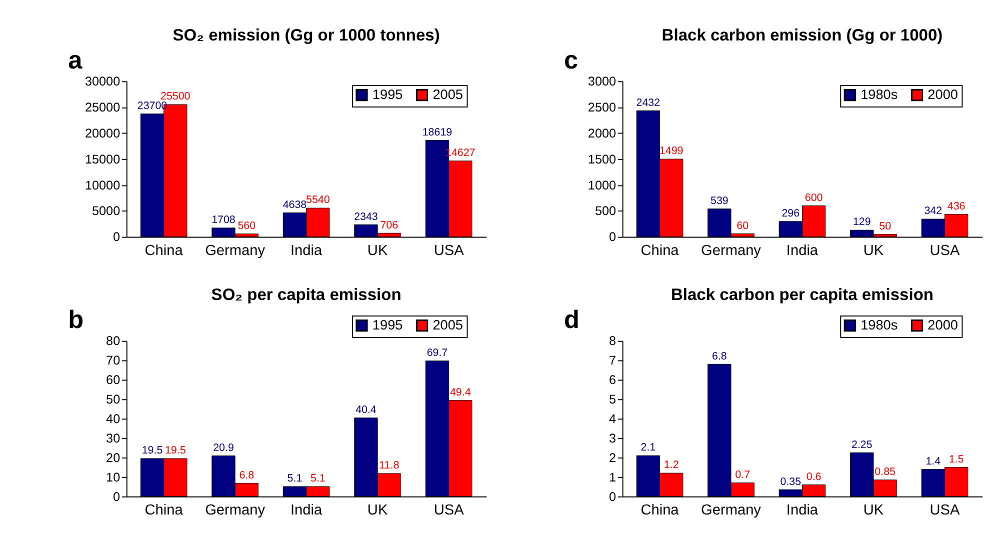 Image resolution: width=987 pixels, height=556 pixels. What do you see at coordinates (862, 444) in the screenshot?
I see `data-label: 2.25` at bounding box center [862, 444].